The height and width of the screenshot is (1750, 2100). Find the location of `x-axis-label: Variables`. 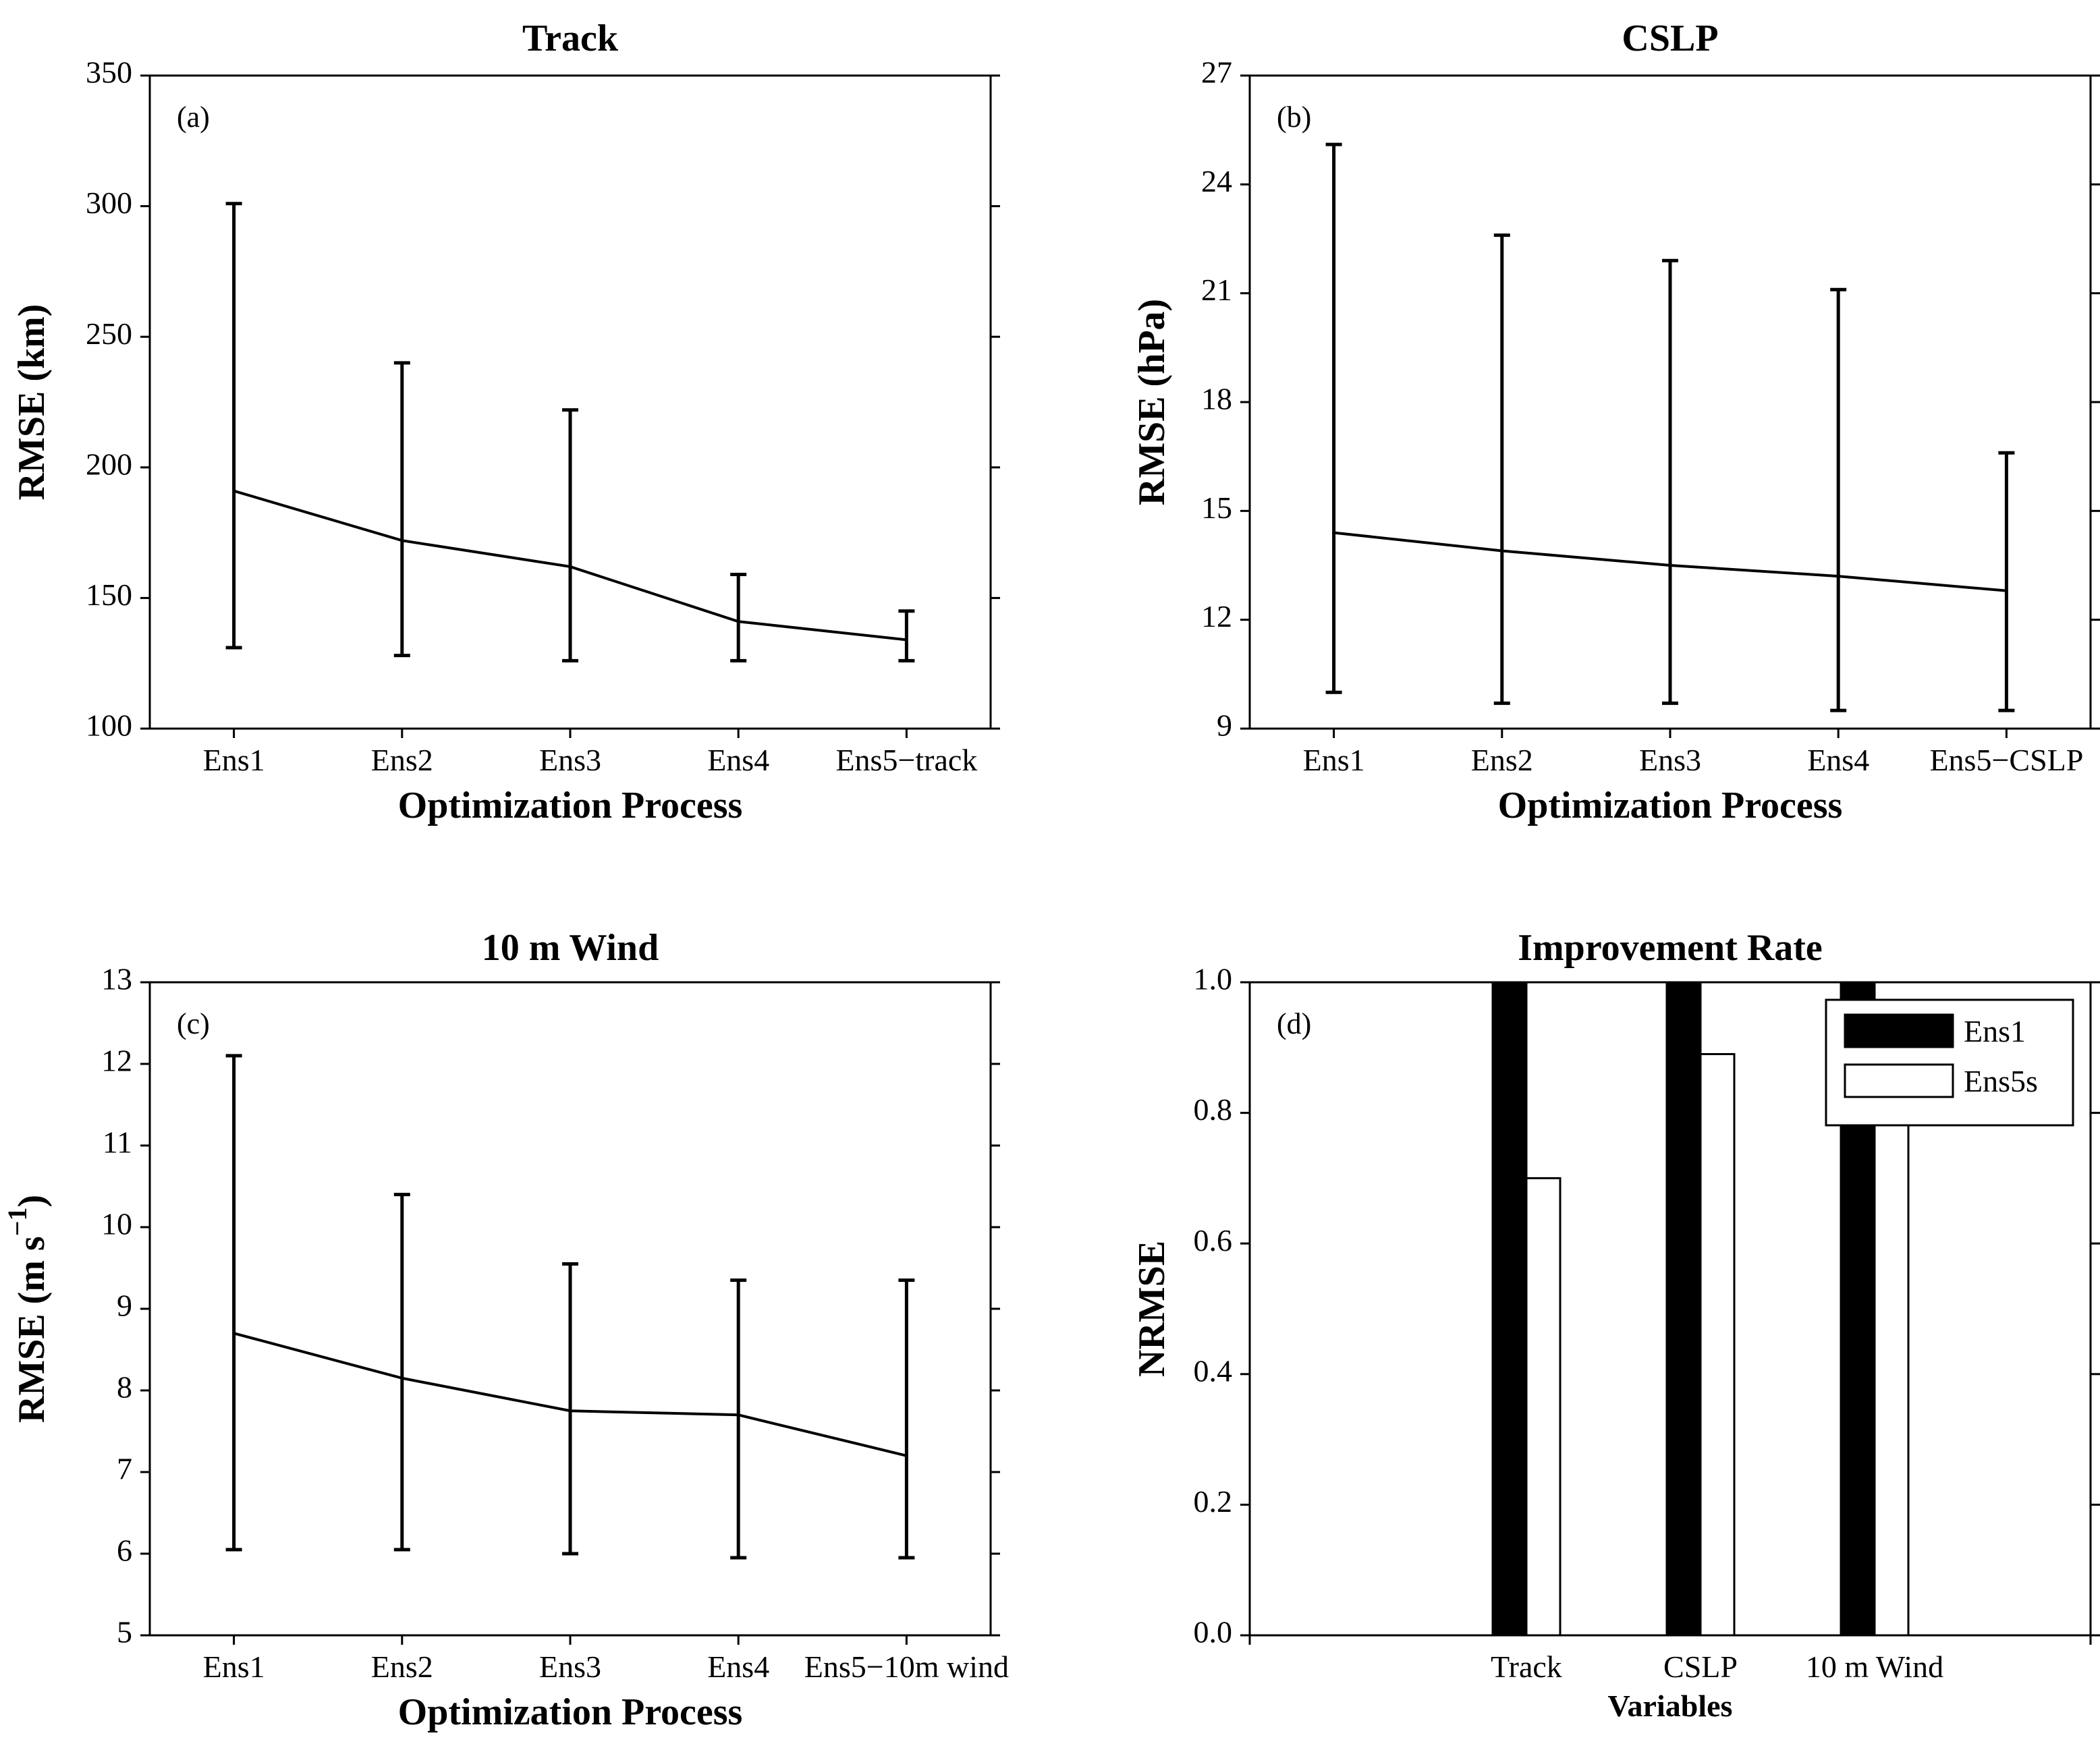

x-axis-label: Variables is located at coordinates (1670, 1706).